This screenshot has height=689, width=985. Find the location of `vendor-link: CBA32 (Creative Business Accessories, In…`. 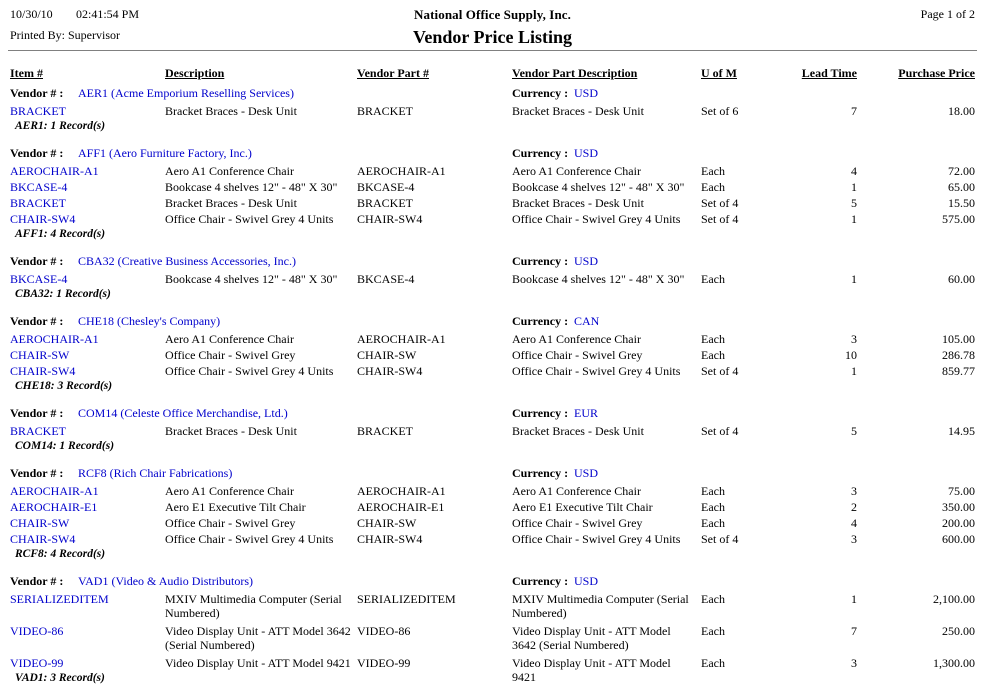

vendor-link: CBA32 (Creative Business Accessories, In… is located at coordinates (187, 261).